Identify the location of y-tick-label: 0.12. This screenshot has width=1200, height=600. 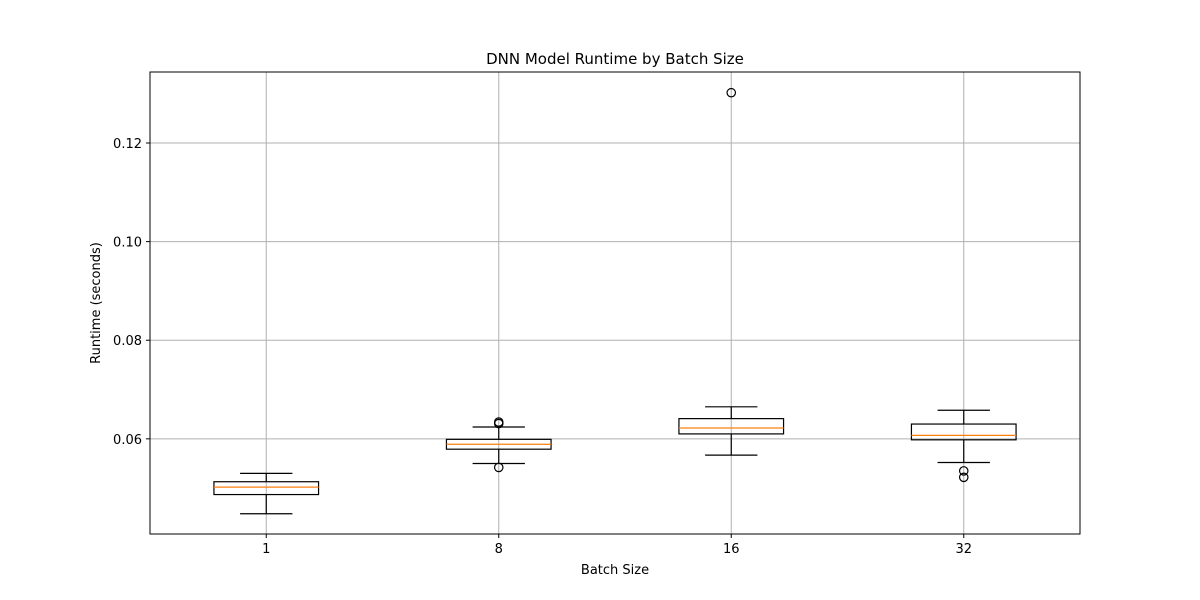
(127, 144).